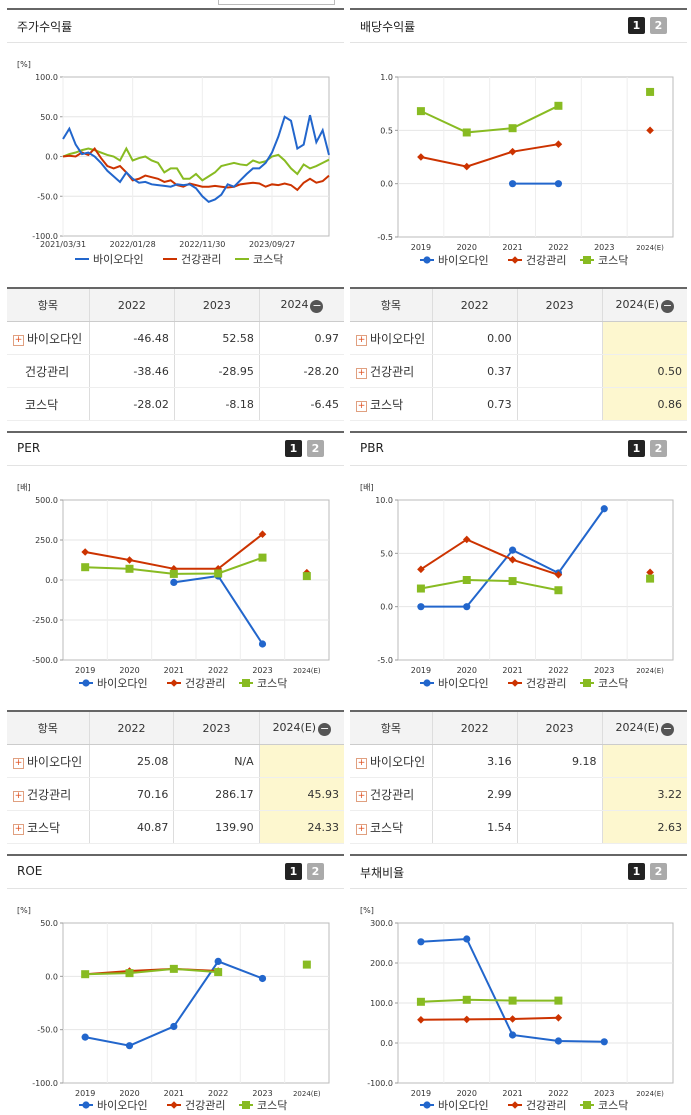  What do you see at coordinates (131, 794) in the screenshot?
I see `cell-value: 70.16` at bounding box center [131, 794].